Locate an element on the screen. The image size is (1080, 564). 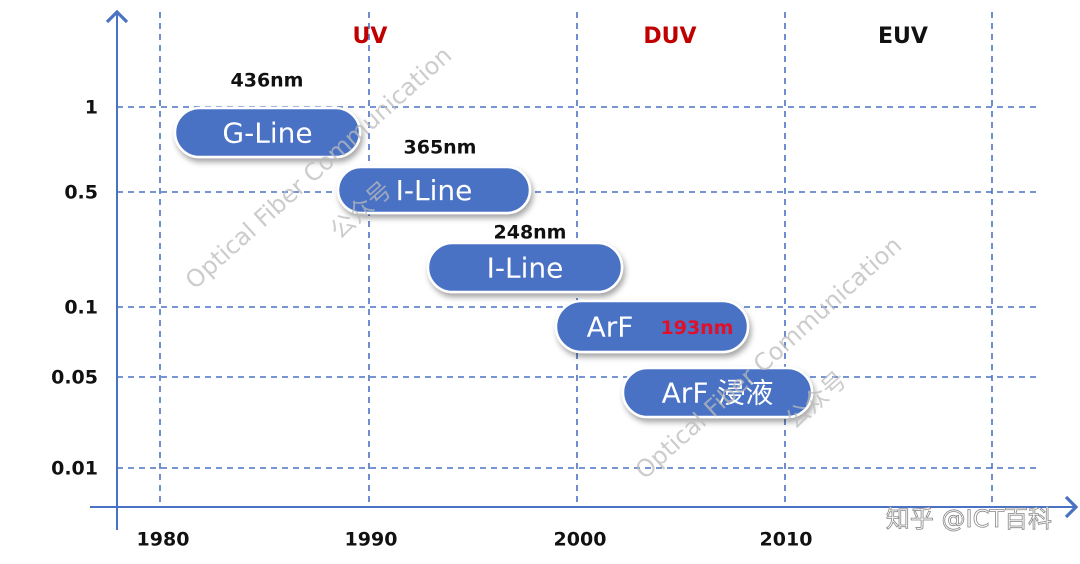
bar-note: 436nm is located at coordinates (267, 81).